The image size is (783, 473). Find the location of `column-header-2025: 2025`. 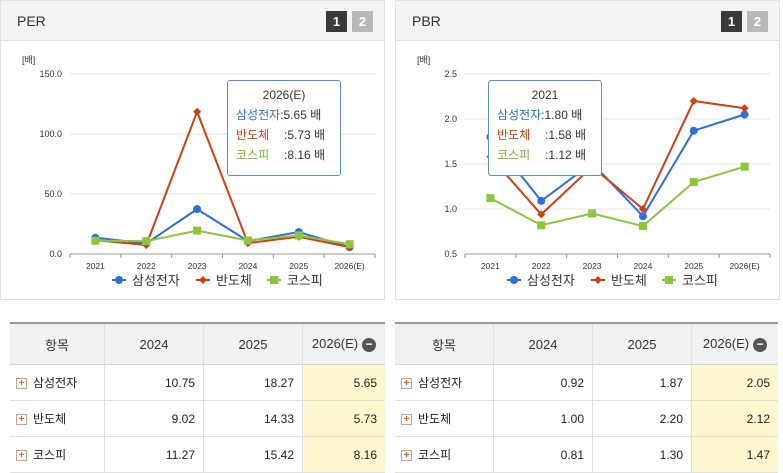

column-header-2025: 2025 is located at coordinates (642, 343).